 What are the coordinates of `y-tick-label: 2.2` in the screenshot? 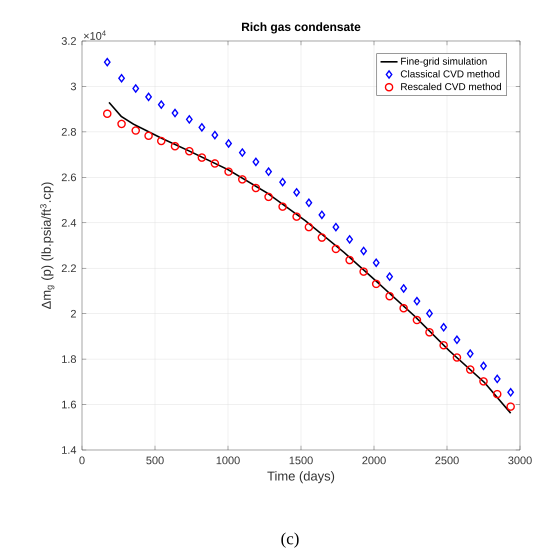 It's located at (69, 268).